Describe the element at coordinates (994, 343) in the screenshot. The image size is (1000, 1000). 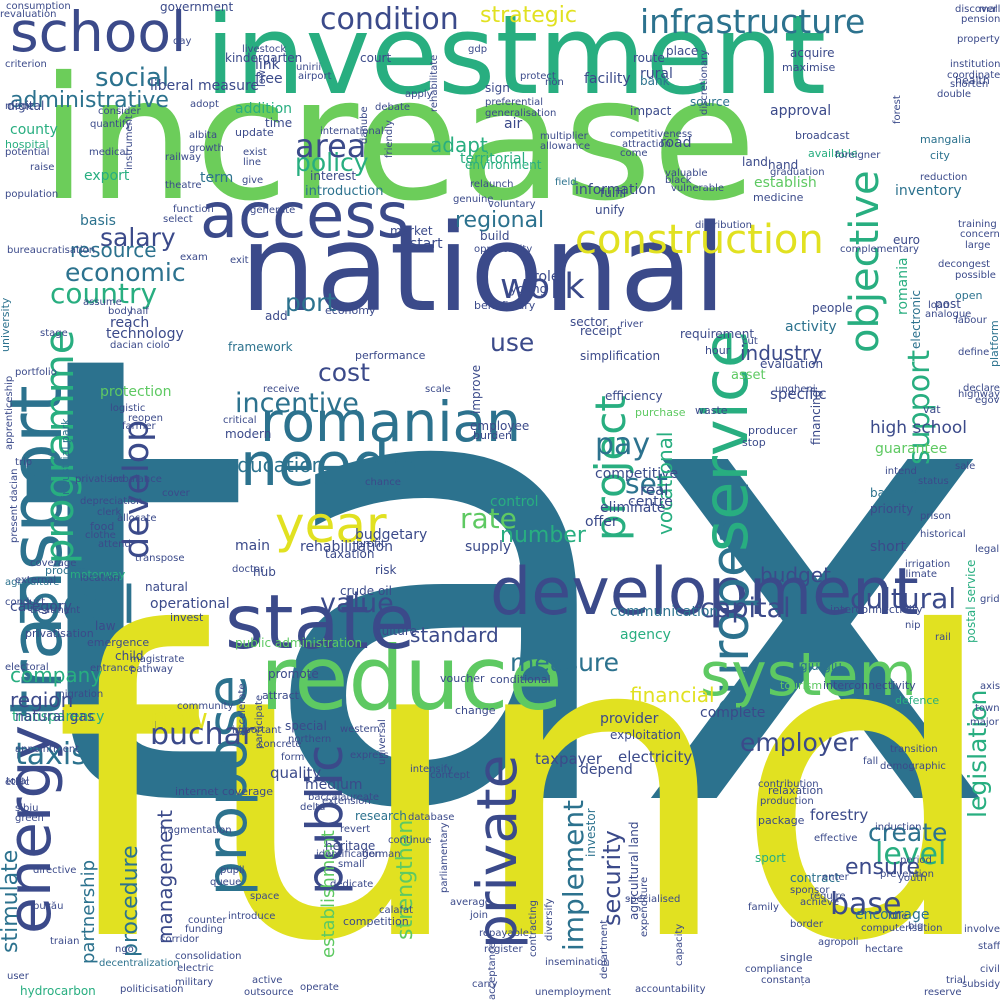
I see `word-platform: platform` at that location.